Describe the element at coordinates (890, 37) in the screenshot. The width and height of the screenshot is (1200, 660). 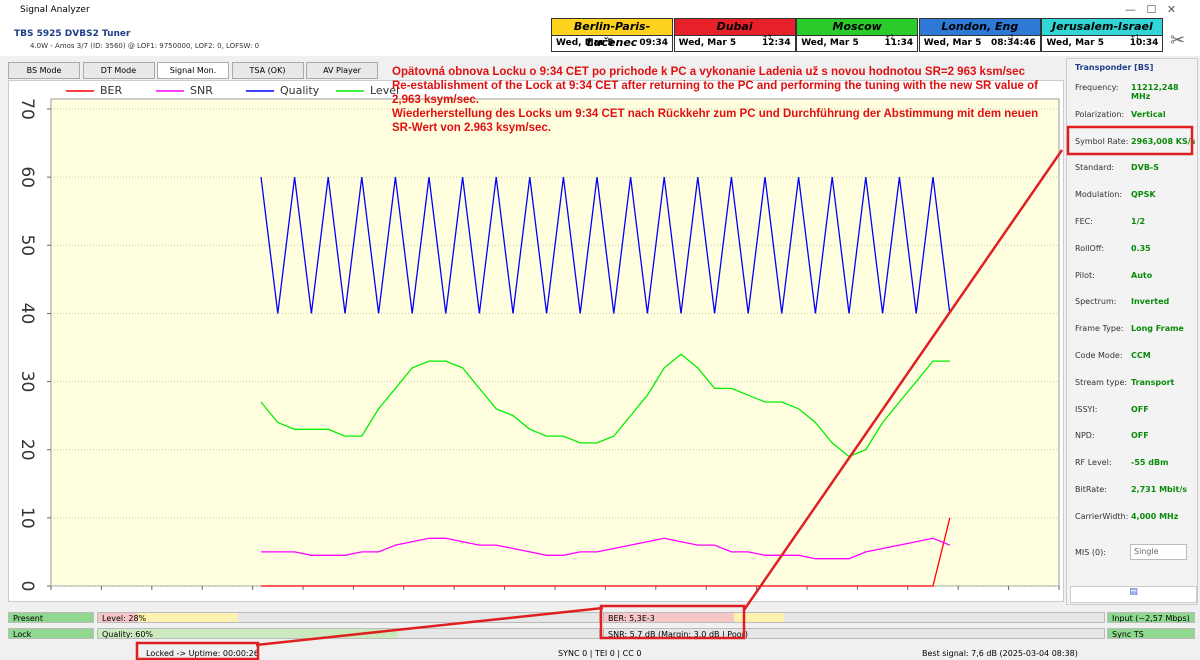
I see `clock-offset: +2` at that location.